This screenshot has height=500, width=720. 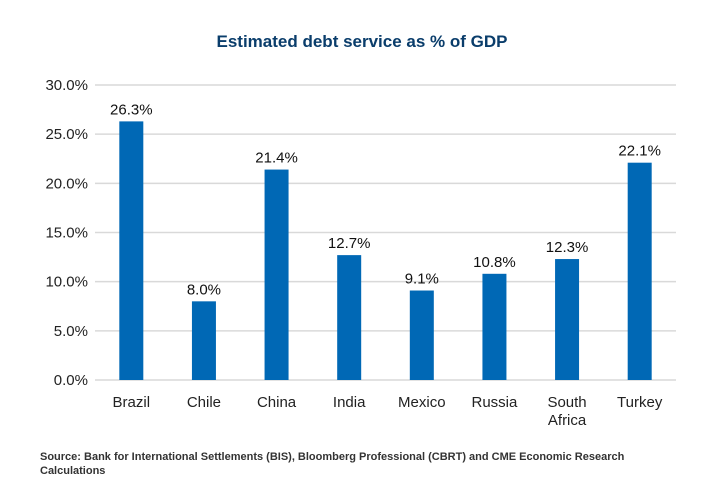 What do you see at coordinates (494, 262) in the screenshot?
I see `data-label: 10.8%` at bounding box center [494, 262].